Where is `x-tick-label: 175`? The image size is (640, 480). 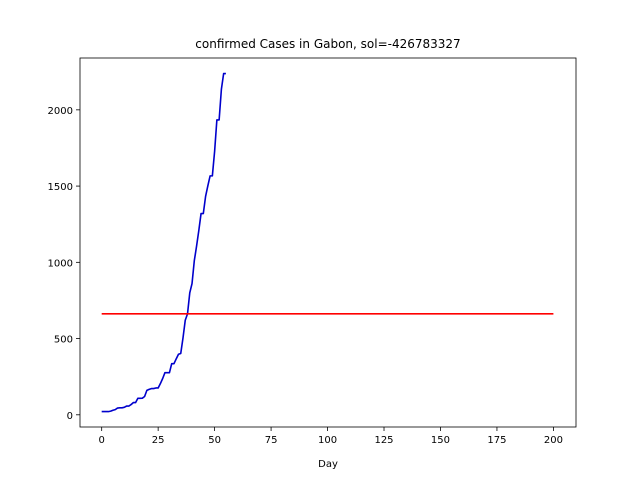
x-tick-label: 175 is located at coordinates (496, 440).